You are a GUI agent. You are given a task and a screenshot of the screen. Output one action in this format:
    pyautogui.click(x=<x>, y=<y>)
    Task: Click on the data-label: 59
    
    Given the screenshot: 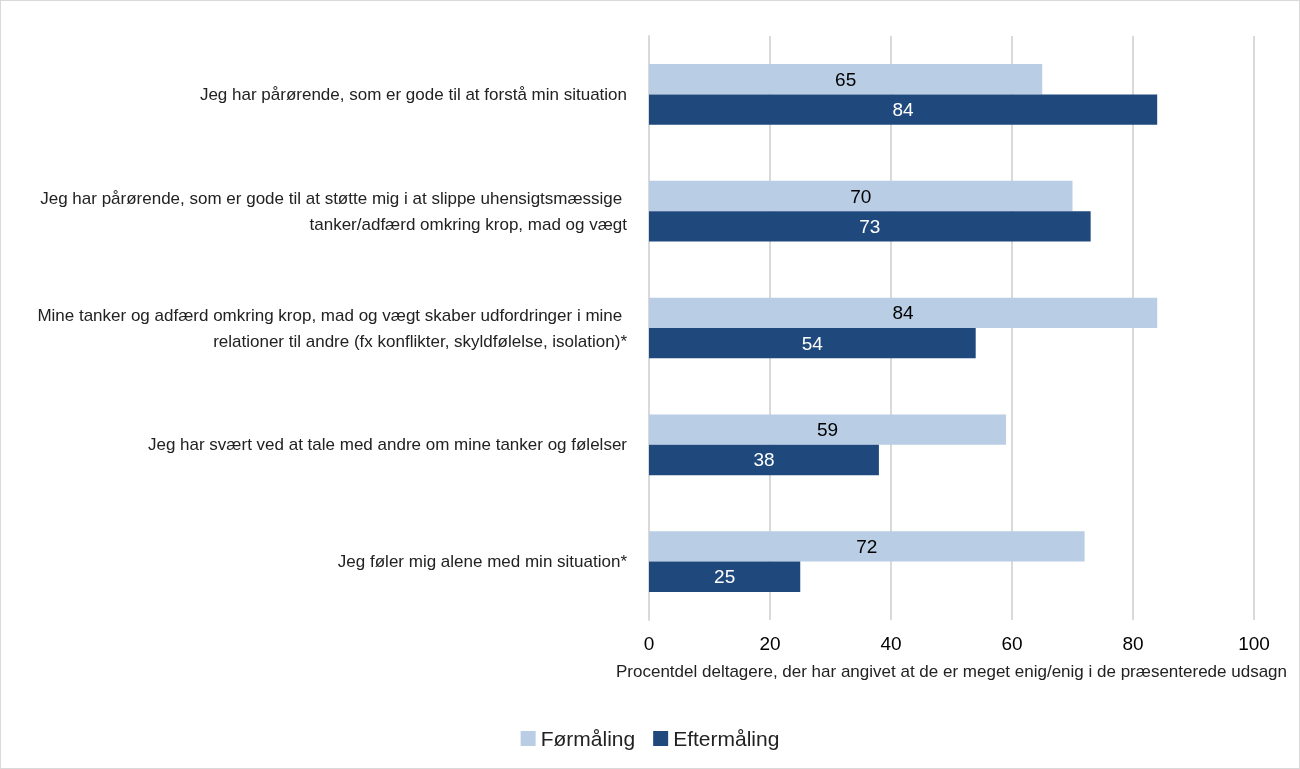 What is the action you would take?
    pyautogui.click(x=827, y=430)
    